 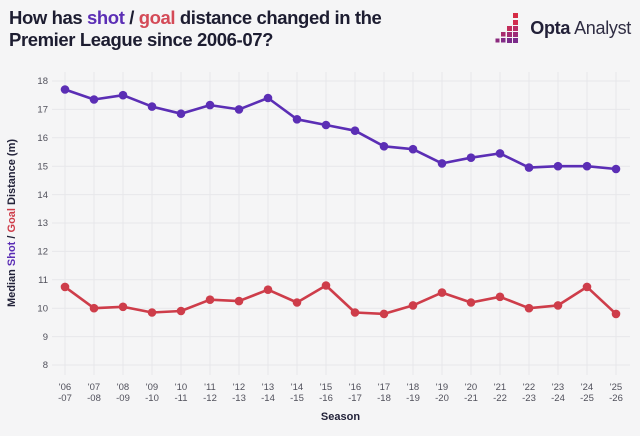 I want to click on title-line-2: Premier League since 2006-07?, so click(x=141, y=39).